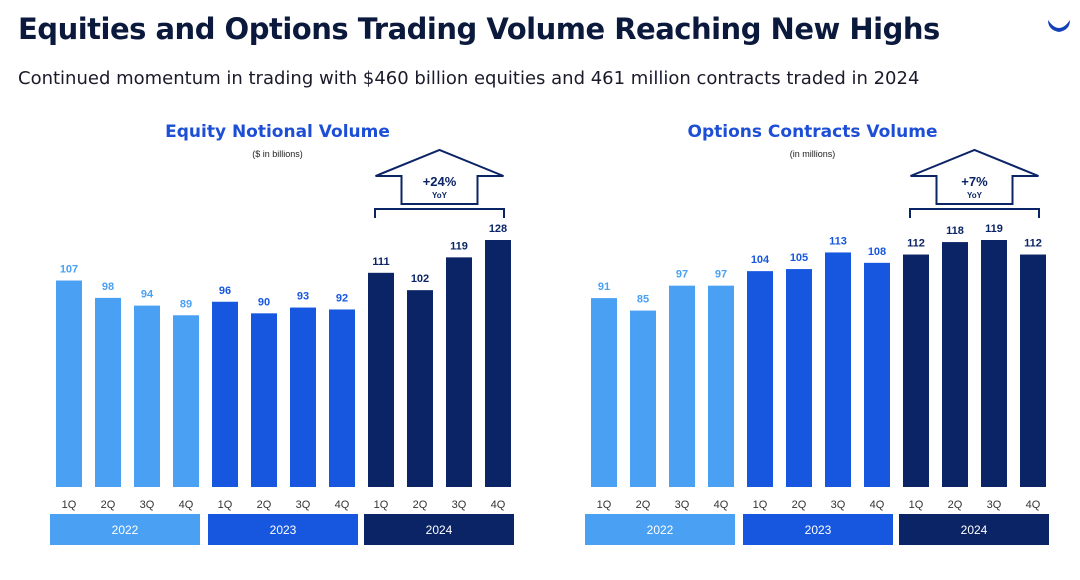 This screenshot has width=1080, height=580. I want to click on data-label: 91, so click(604, 287).